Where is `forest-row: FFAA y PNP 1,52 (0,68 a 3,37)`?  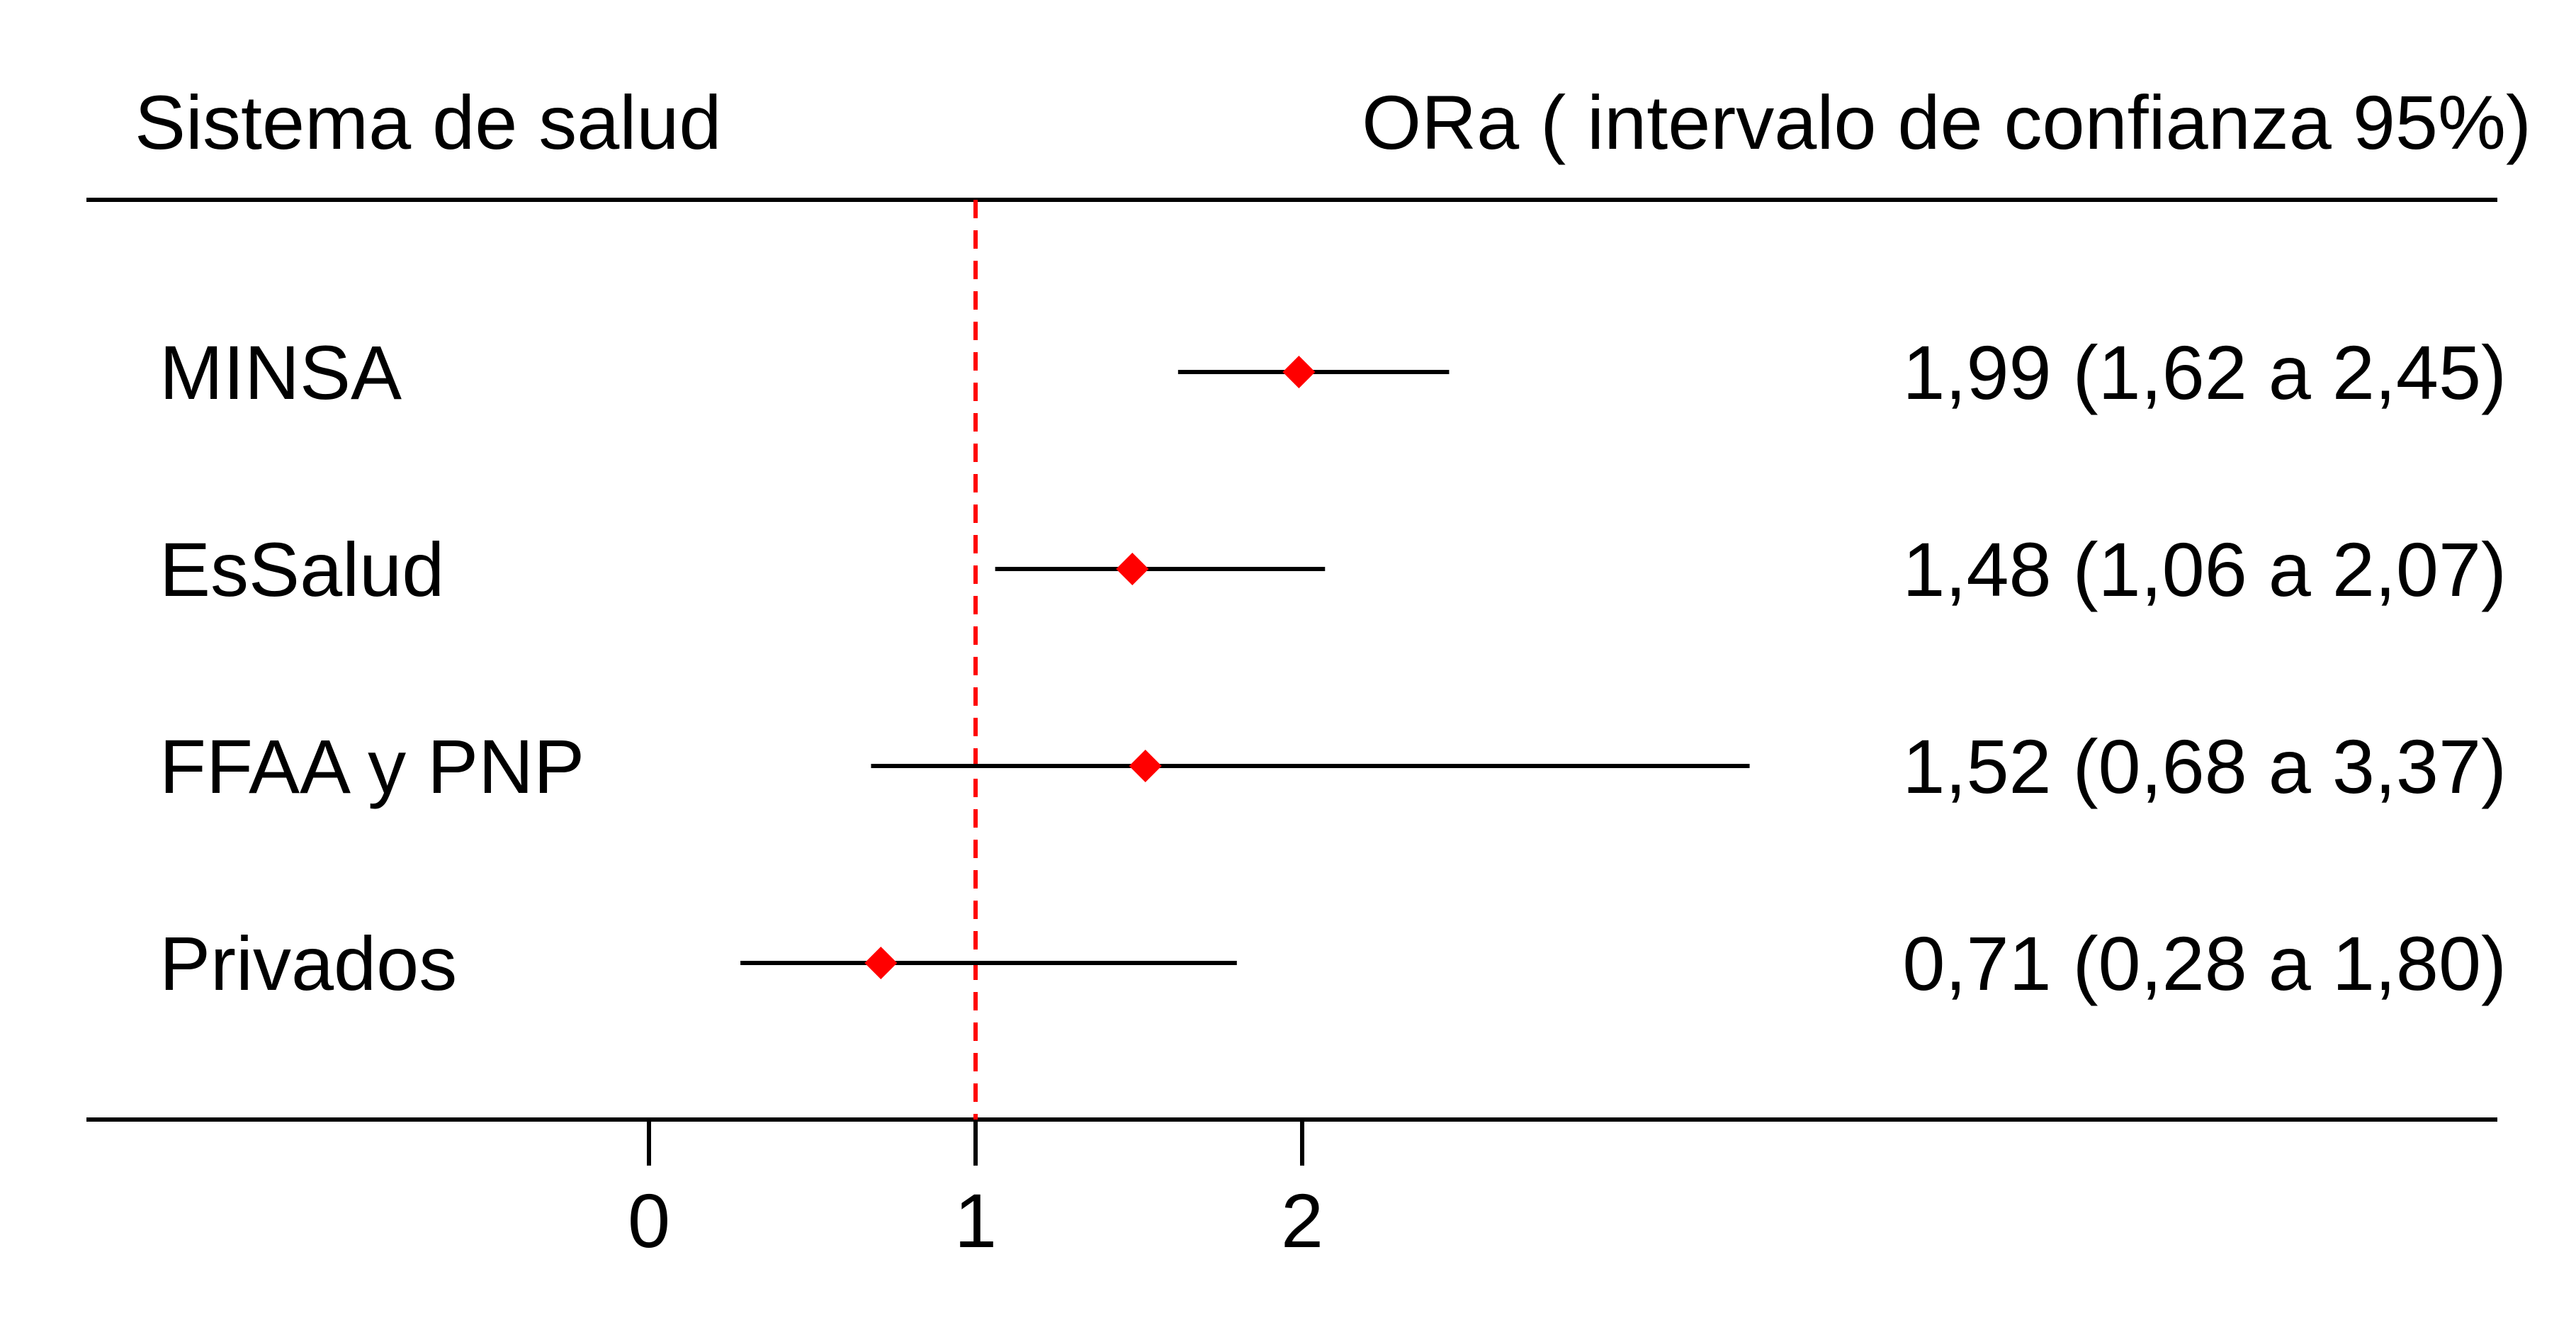
forest-row: FFAA y PNP 1,52 (0,68 a 3,37) is located at coordinates (1333, 766).